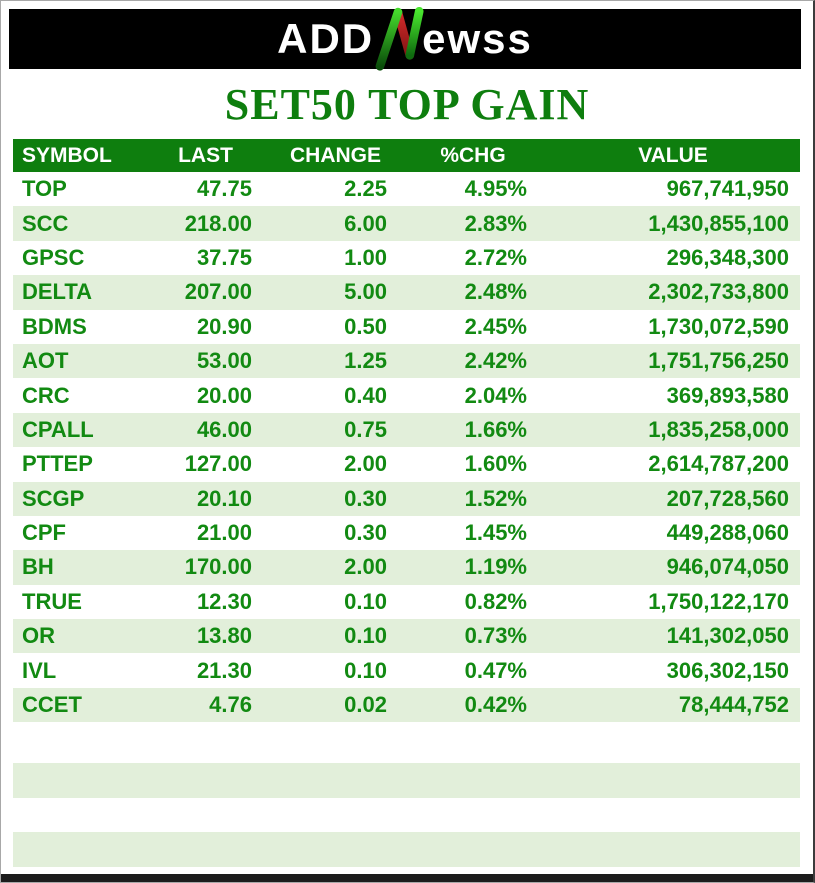 Image resolution: width=815 pixels, height=883 pixels. What do you see at coordinates (495, 705) in the screenshot?
I see `cell-pct-chg: 0.42%` at bounding box center [495, 705].